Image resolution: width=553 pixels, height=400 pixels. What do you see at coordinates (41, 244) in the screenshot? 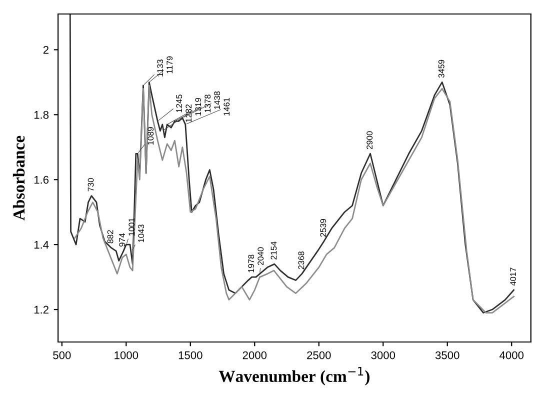
I see `y-tick-label: 1.4` at bounding box center [41, 244].